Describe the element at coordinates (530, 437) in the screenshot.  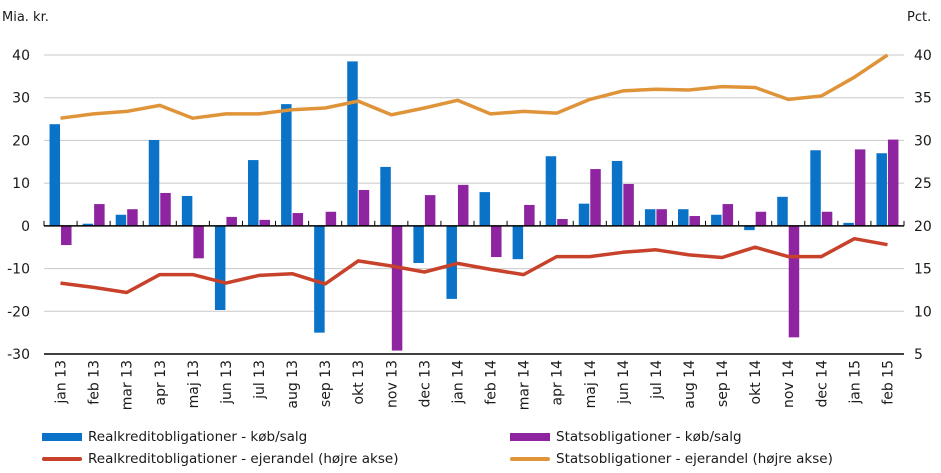
I see `legend-swatch-purple-bar` at that location.